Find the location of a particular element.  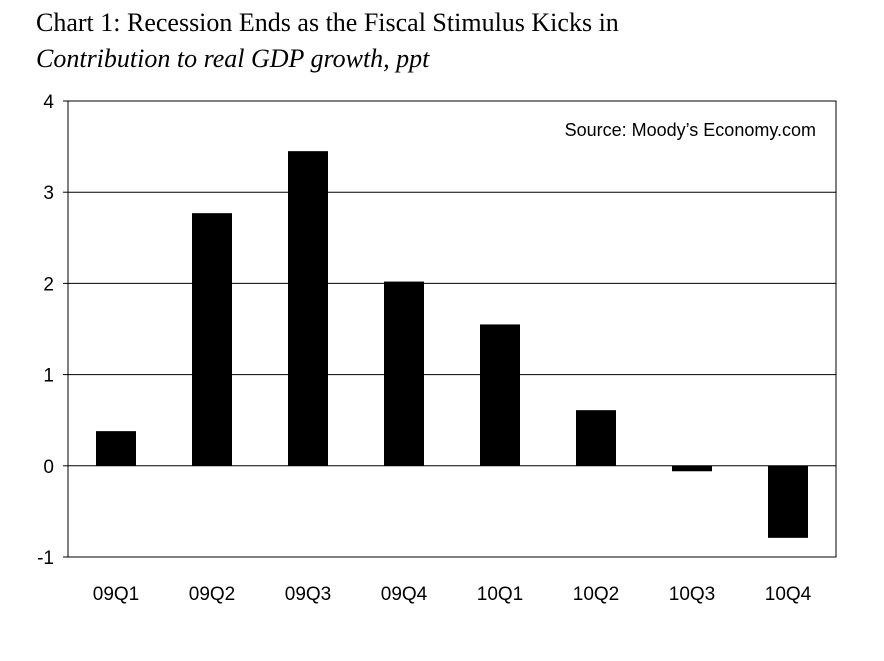

x-tick-label: 09Q1 is located at coordinates (116, 594).